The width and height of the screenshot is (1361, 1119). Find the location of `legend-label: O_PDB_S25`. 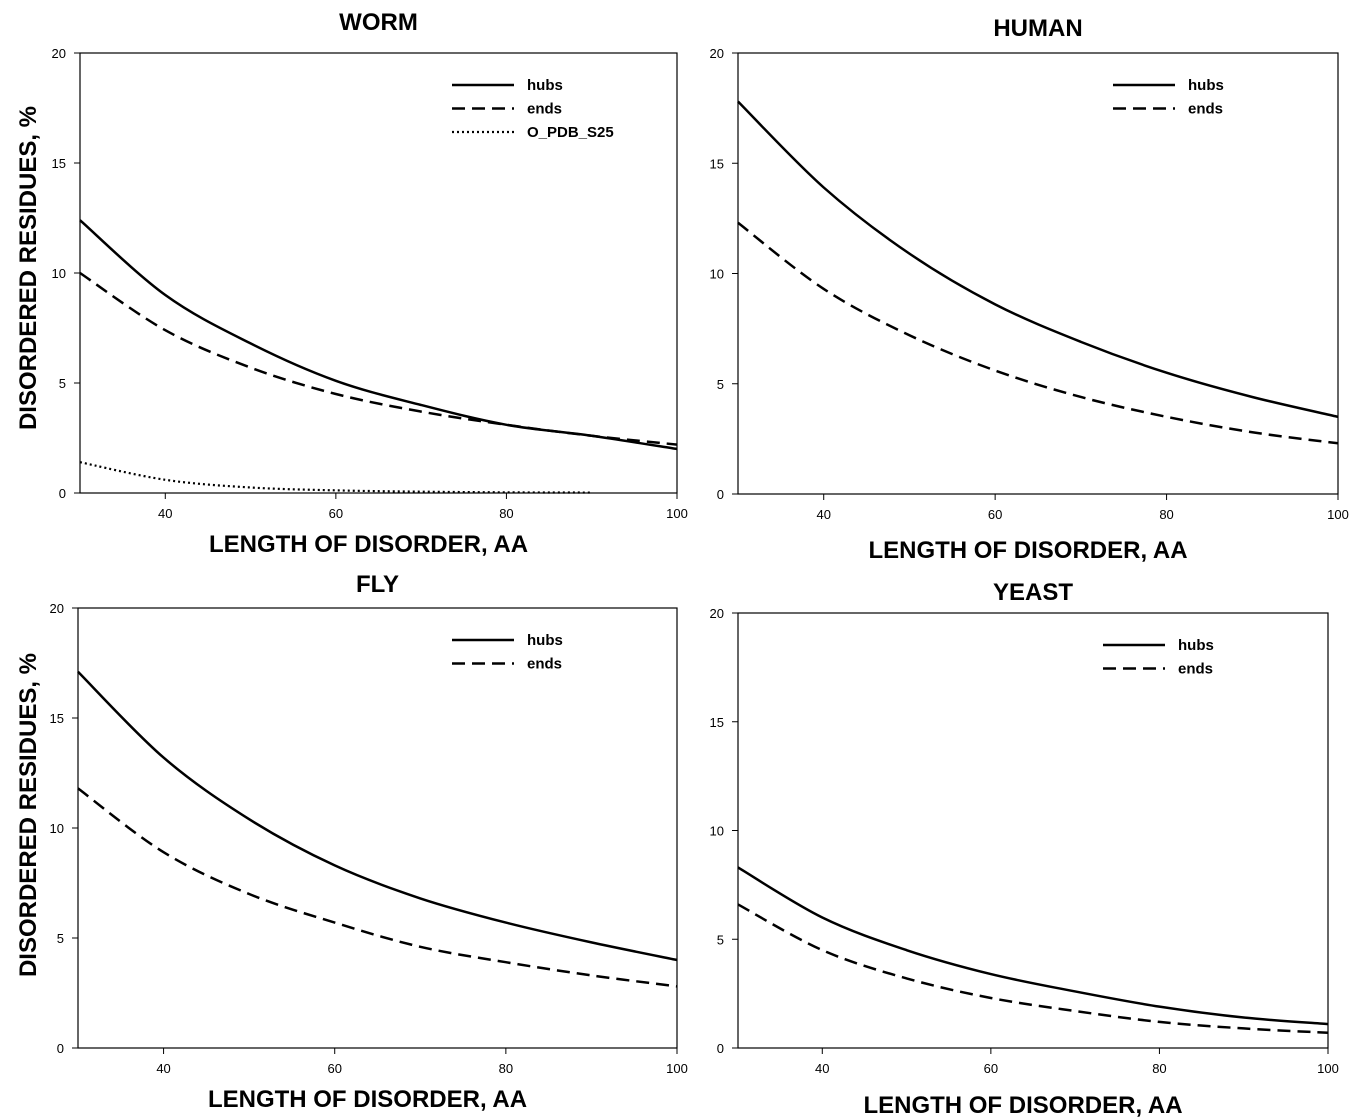

legend-label: O_PDB_S25 is located at coordinates (570, 132).